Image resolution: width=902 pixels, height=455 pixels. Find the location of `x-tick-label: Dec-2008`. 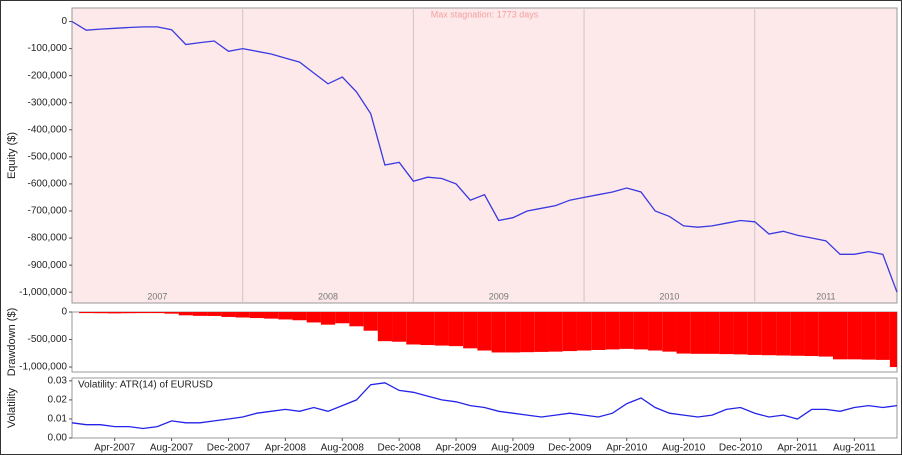

x-tick-label: Dec-2008 is located at coordinates (399, 448).